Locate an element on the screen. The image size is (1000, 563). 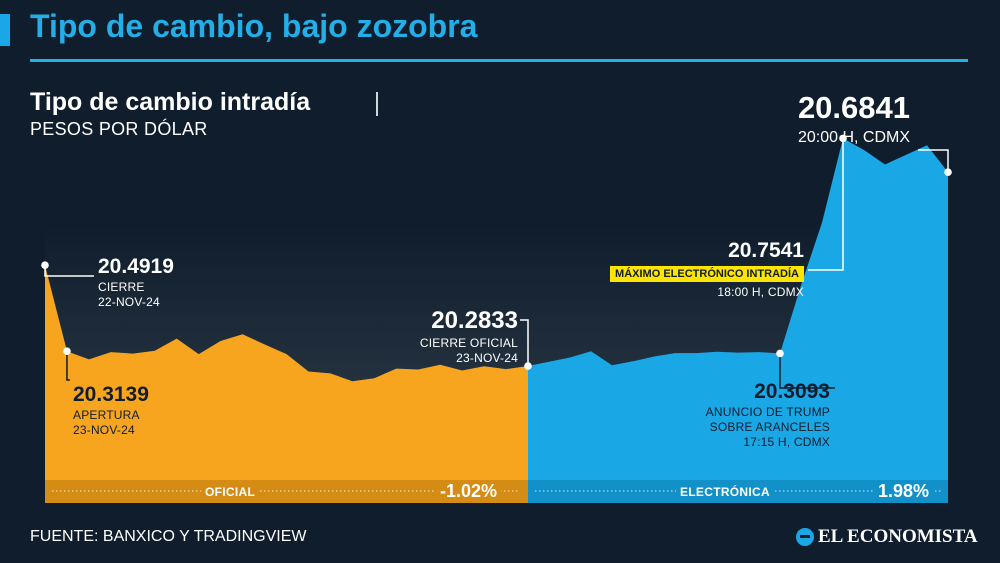
leader-maximo is located at coordinates (826, 204).